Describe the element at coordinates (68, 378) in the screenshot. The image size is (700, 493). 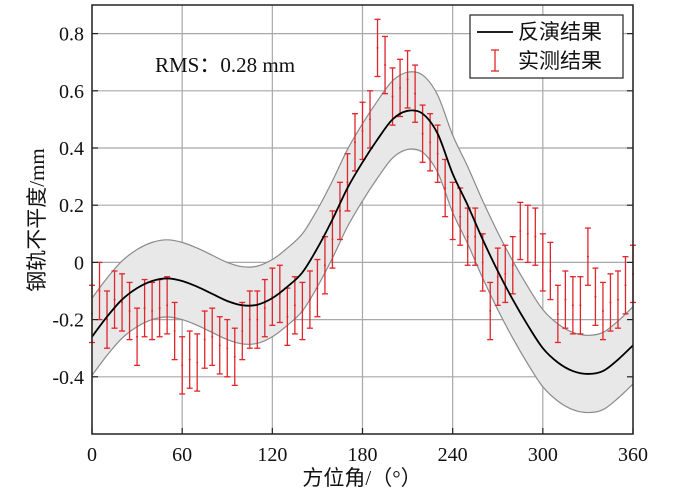
I see `y-tick-label: -0.4` at that location.